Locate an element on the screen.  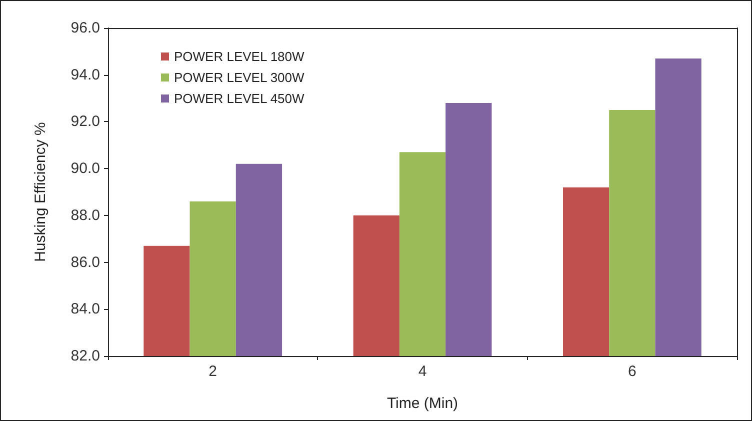
x-tick-label: 2 is located at coordinates (213, 371).